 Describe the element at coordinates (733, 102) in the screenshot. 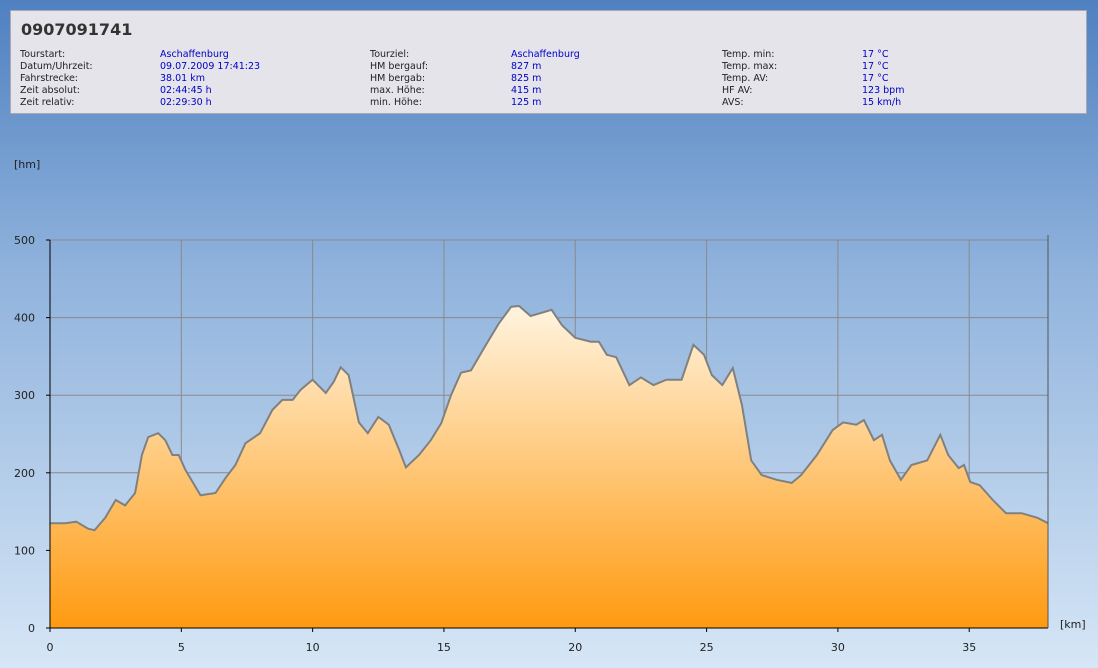

I see `info-label: AVS:` at that location.